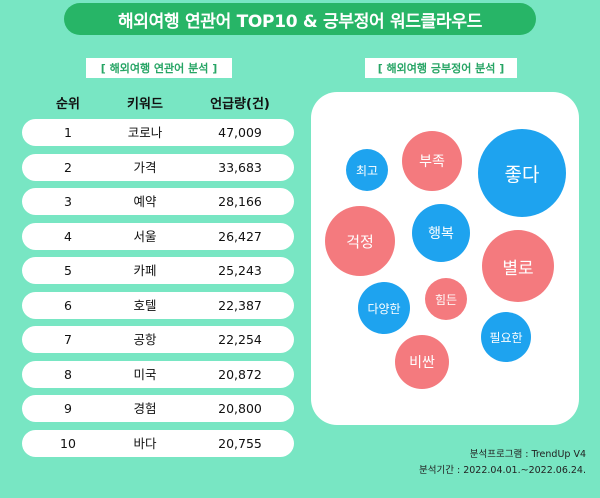 This screenshot has width=600, height=498. I want to click on count-cell: 25,243, so click(240, 271).